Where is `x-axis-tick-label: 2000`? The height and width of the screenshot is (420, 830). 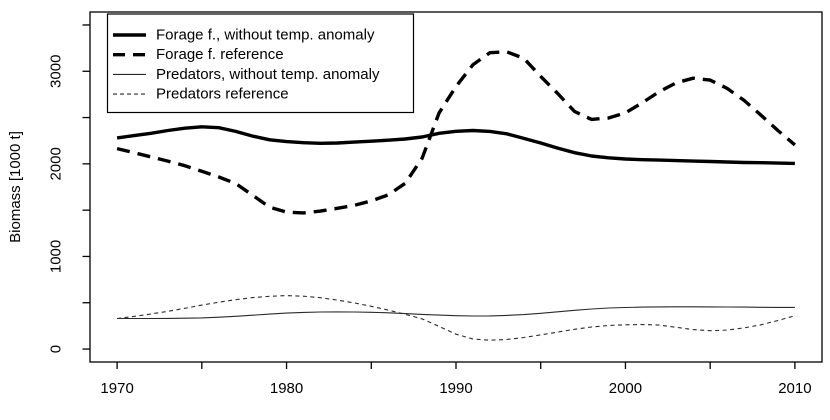
x-axis-tick-label: 2000 is located at coordinates (625, 388).